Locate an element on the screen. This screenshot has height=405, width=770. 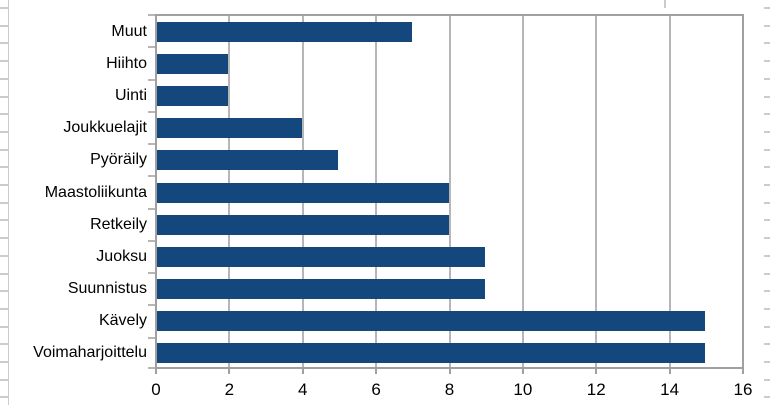
bar-muut is located at coordinates (284, 32).